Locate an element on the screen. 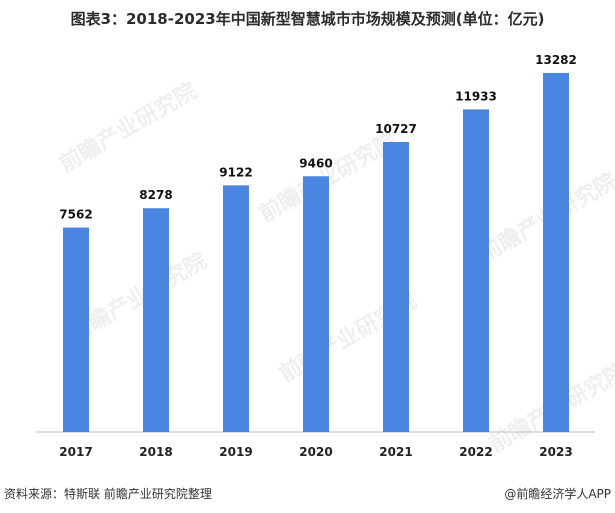 This screenshot has height=513, width=615. x-tick-2021: 2021 is located at coordinates (395, 452).